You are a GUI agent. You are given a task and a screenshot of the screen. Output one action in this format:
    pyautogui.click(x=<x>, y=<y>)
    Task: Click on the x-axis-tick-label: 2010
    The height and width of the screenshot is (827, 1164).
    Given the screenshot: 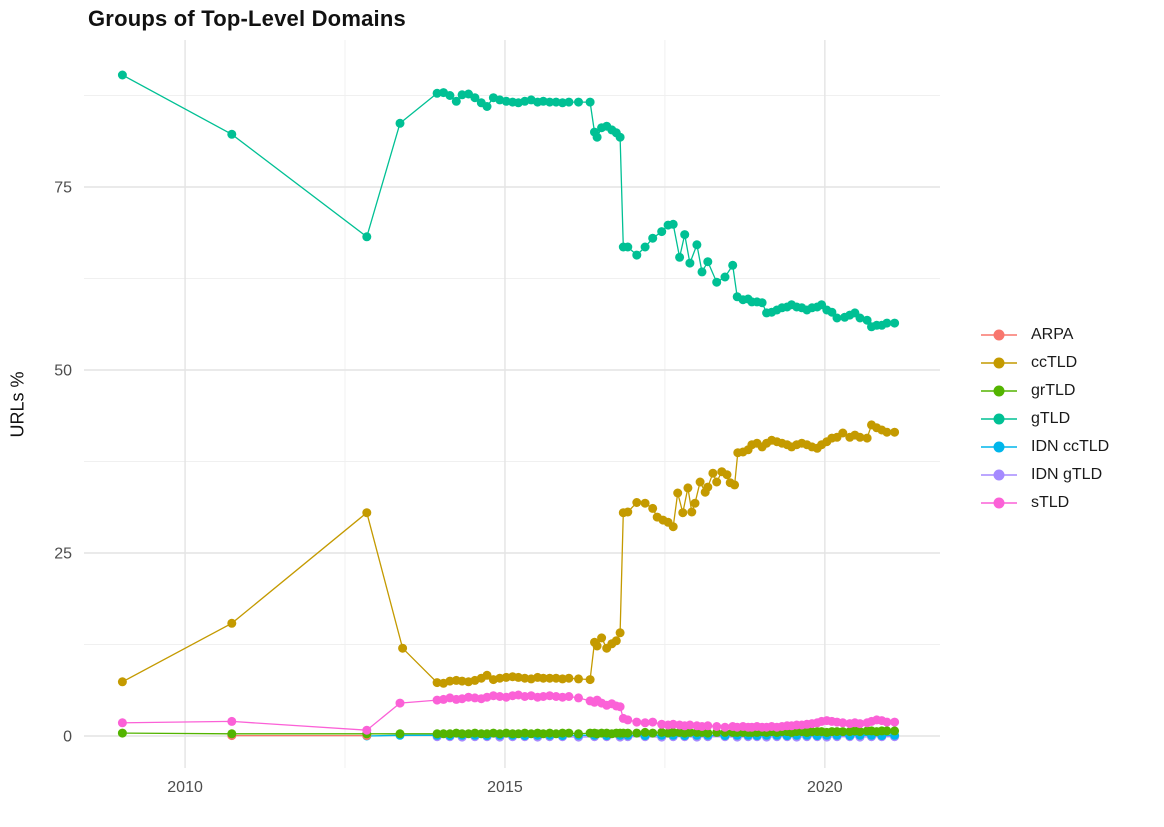 What is the action you would take?
    pyautogui.click(x=185, y=787)
    